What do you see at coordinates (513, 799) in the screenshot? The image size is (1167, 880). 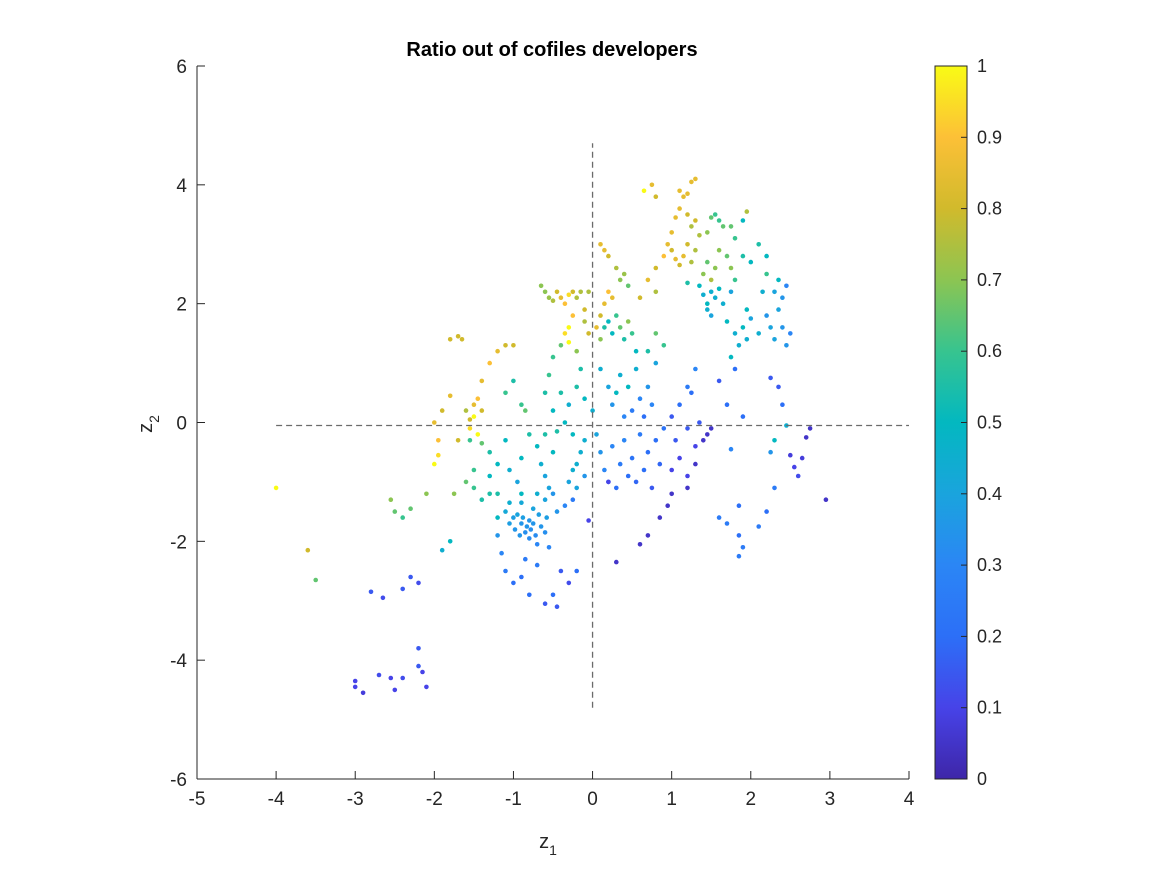 I see `x-tick-label: -1` at bounding box center [513, 799].